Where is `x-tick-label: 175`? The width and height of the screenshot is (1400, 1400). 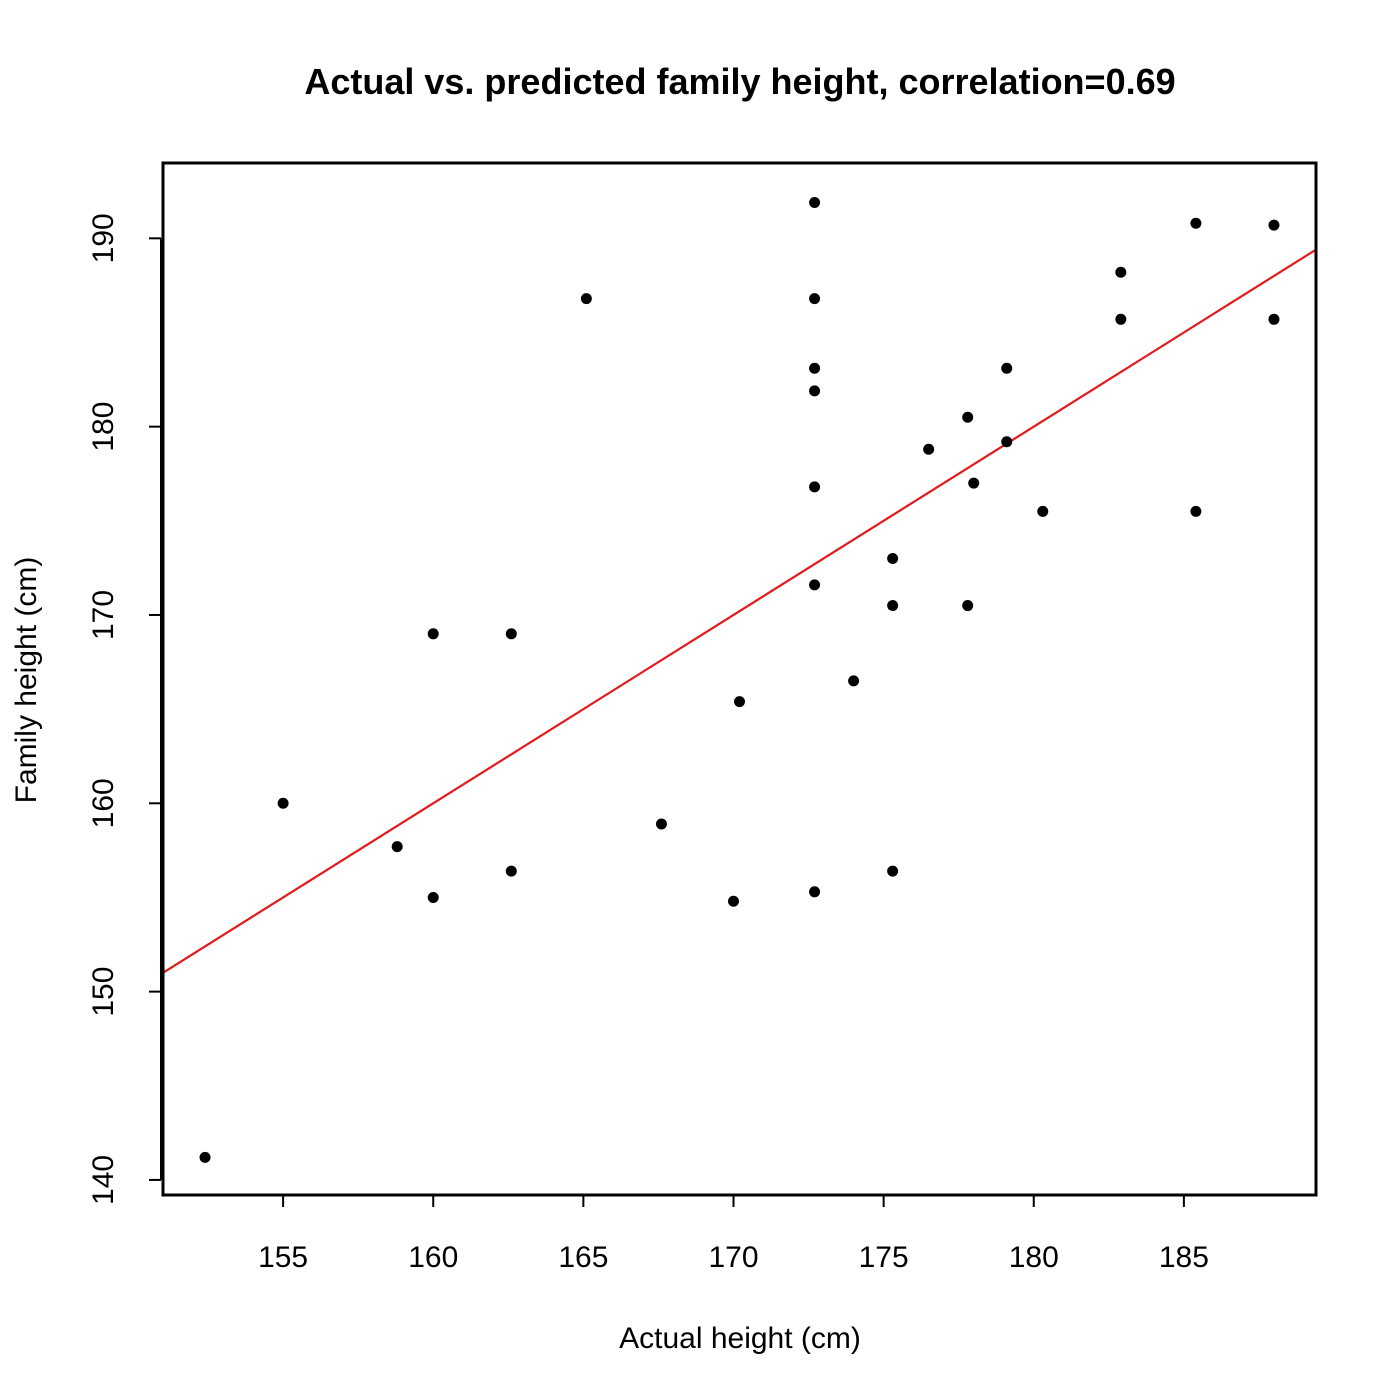 x-tick-label: 175 is located at coordinates (884, 1257).